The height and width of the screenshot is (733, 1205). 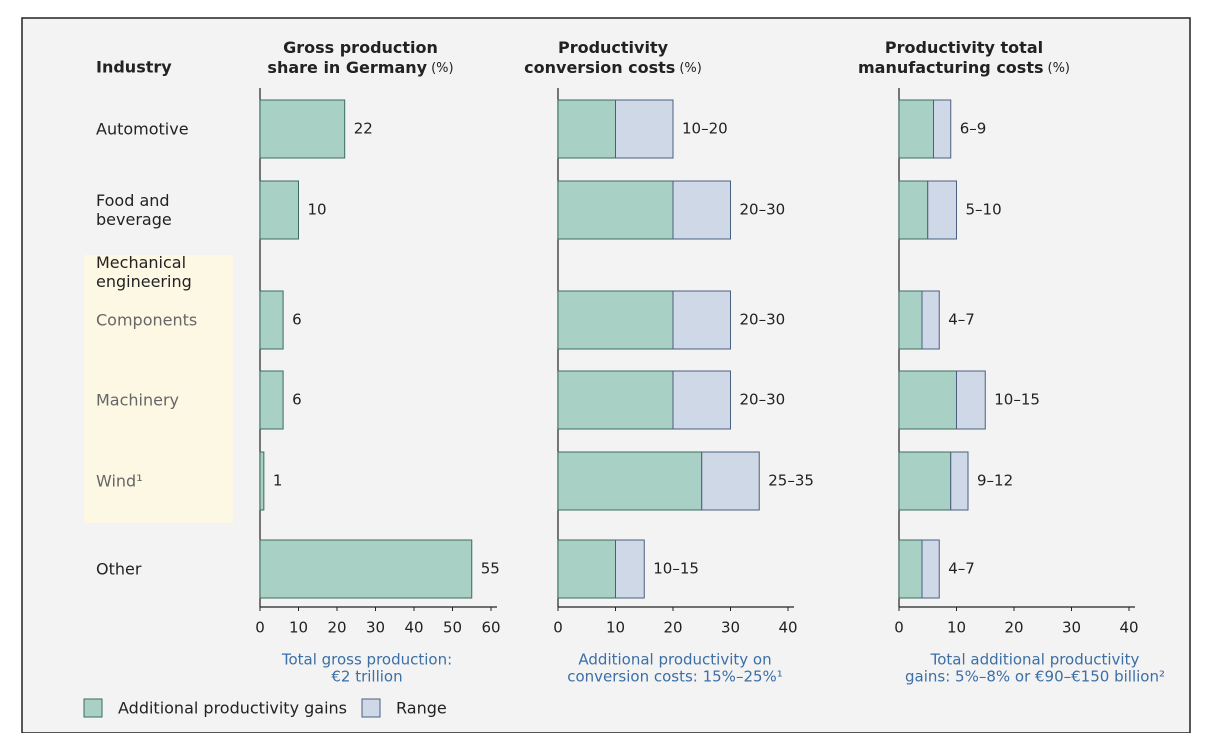 I want to click on title-line: manufacturing costs, so click(x=951, y=67).